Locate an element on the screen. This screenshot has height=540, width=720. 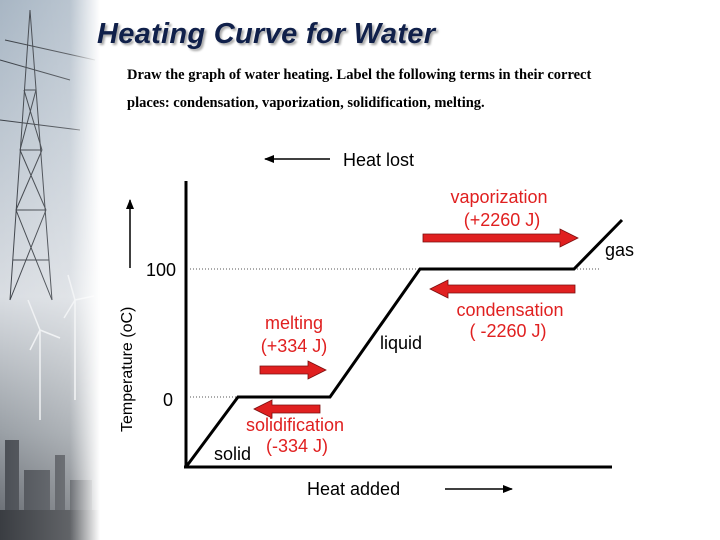
vaporization-energy: (+2260 J) is located at coordinates (502, 220).